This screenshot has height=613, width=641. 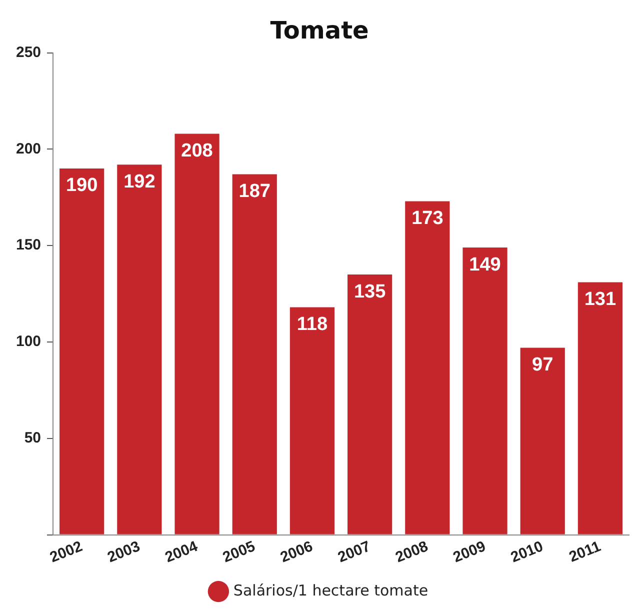 I want to click on x-tick-label: 2003, so click(x=123, y=552).